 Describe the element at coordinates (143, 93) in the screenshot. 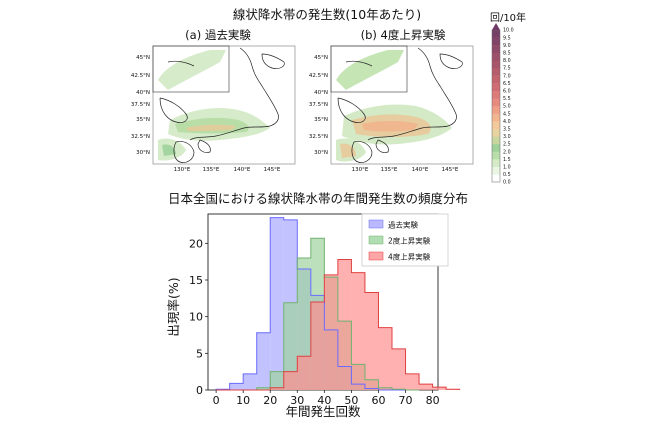

I see `map-a-lat-40: 40°N` at that location.